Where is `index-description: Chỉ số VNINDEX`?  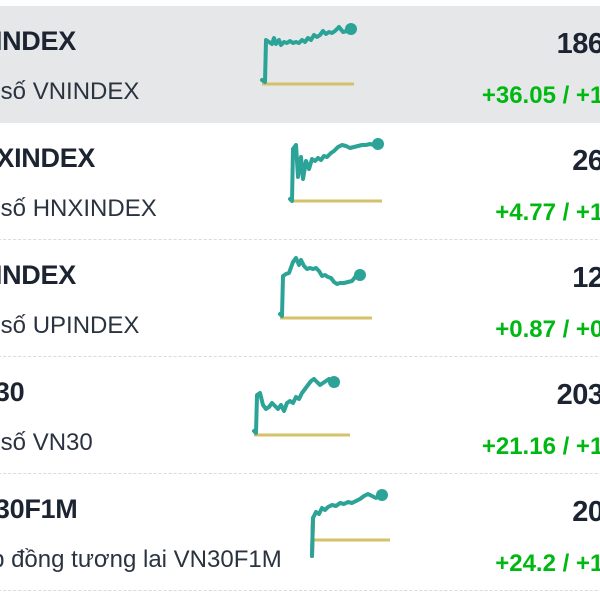 index-description: Chỉ số VNINDEX is located at coordinates (70, 91).